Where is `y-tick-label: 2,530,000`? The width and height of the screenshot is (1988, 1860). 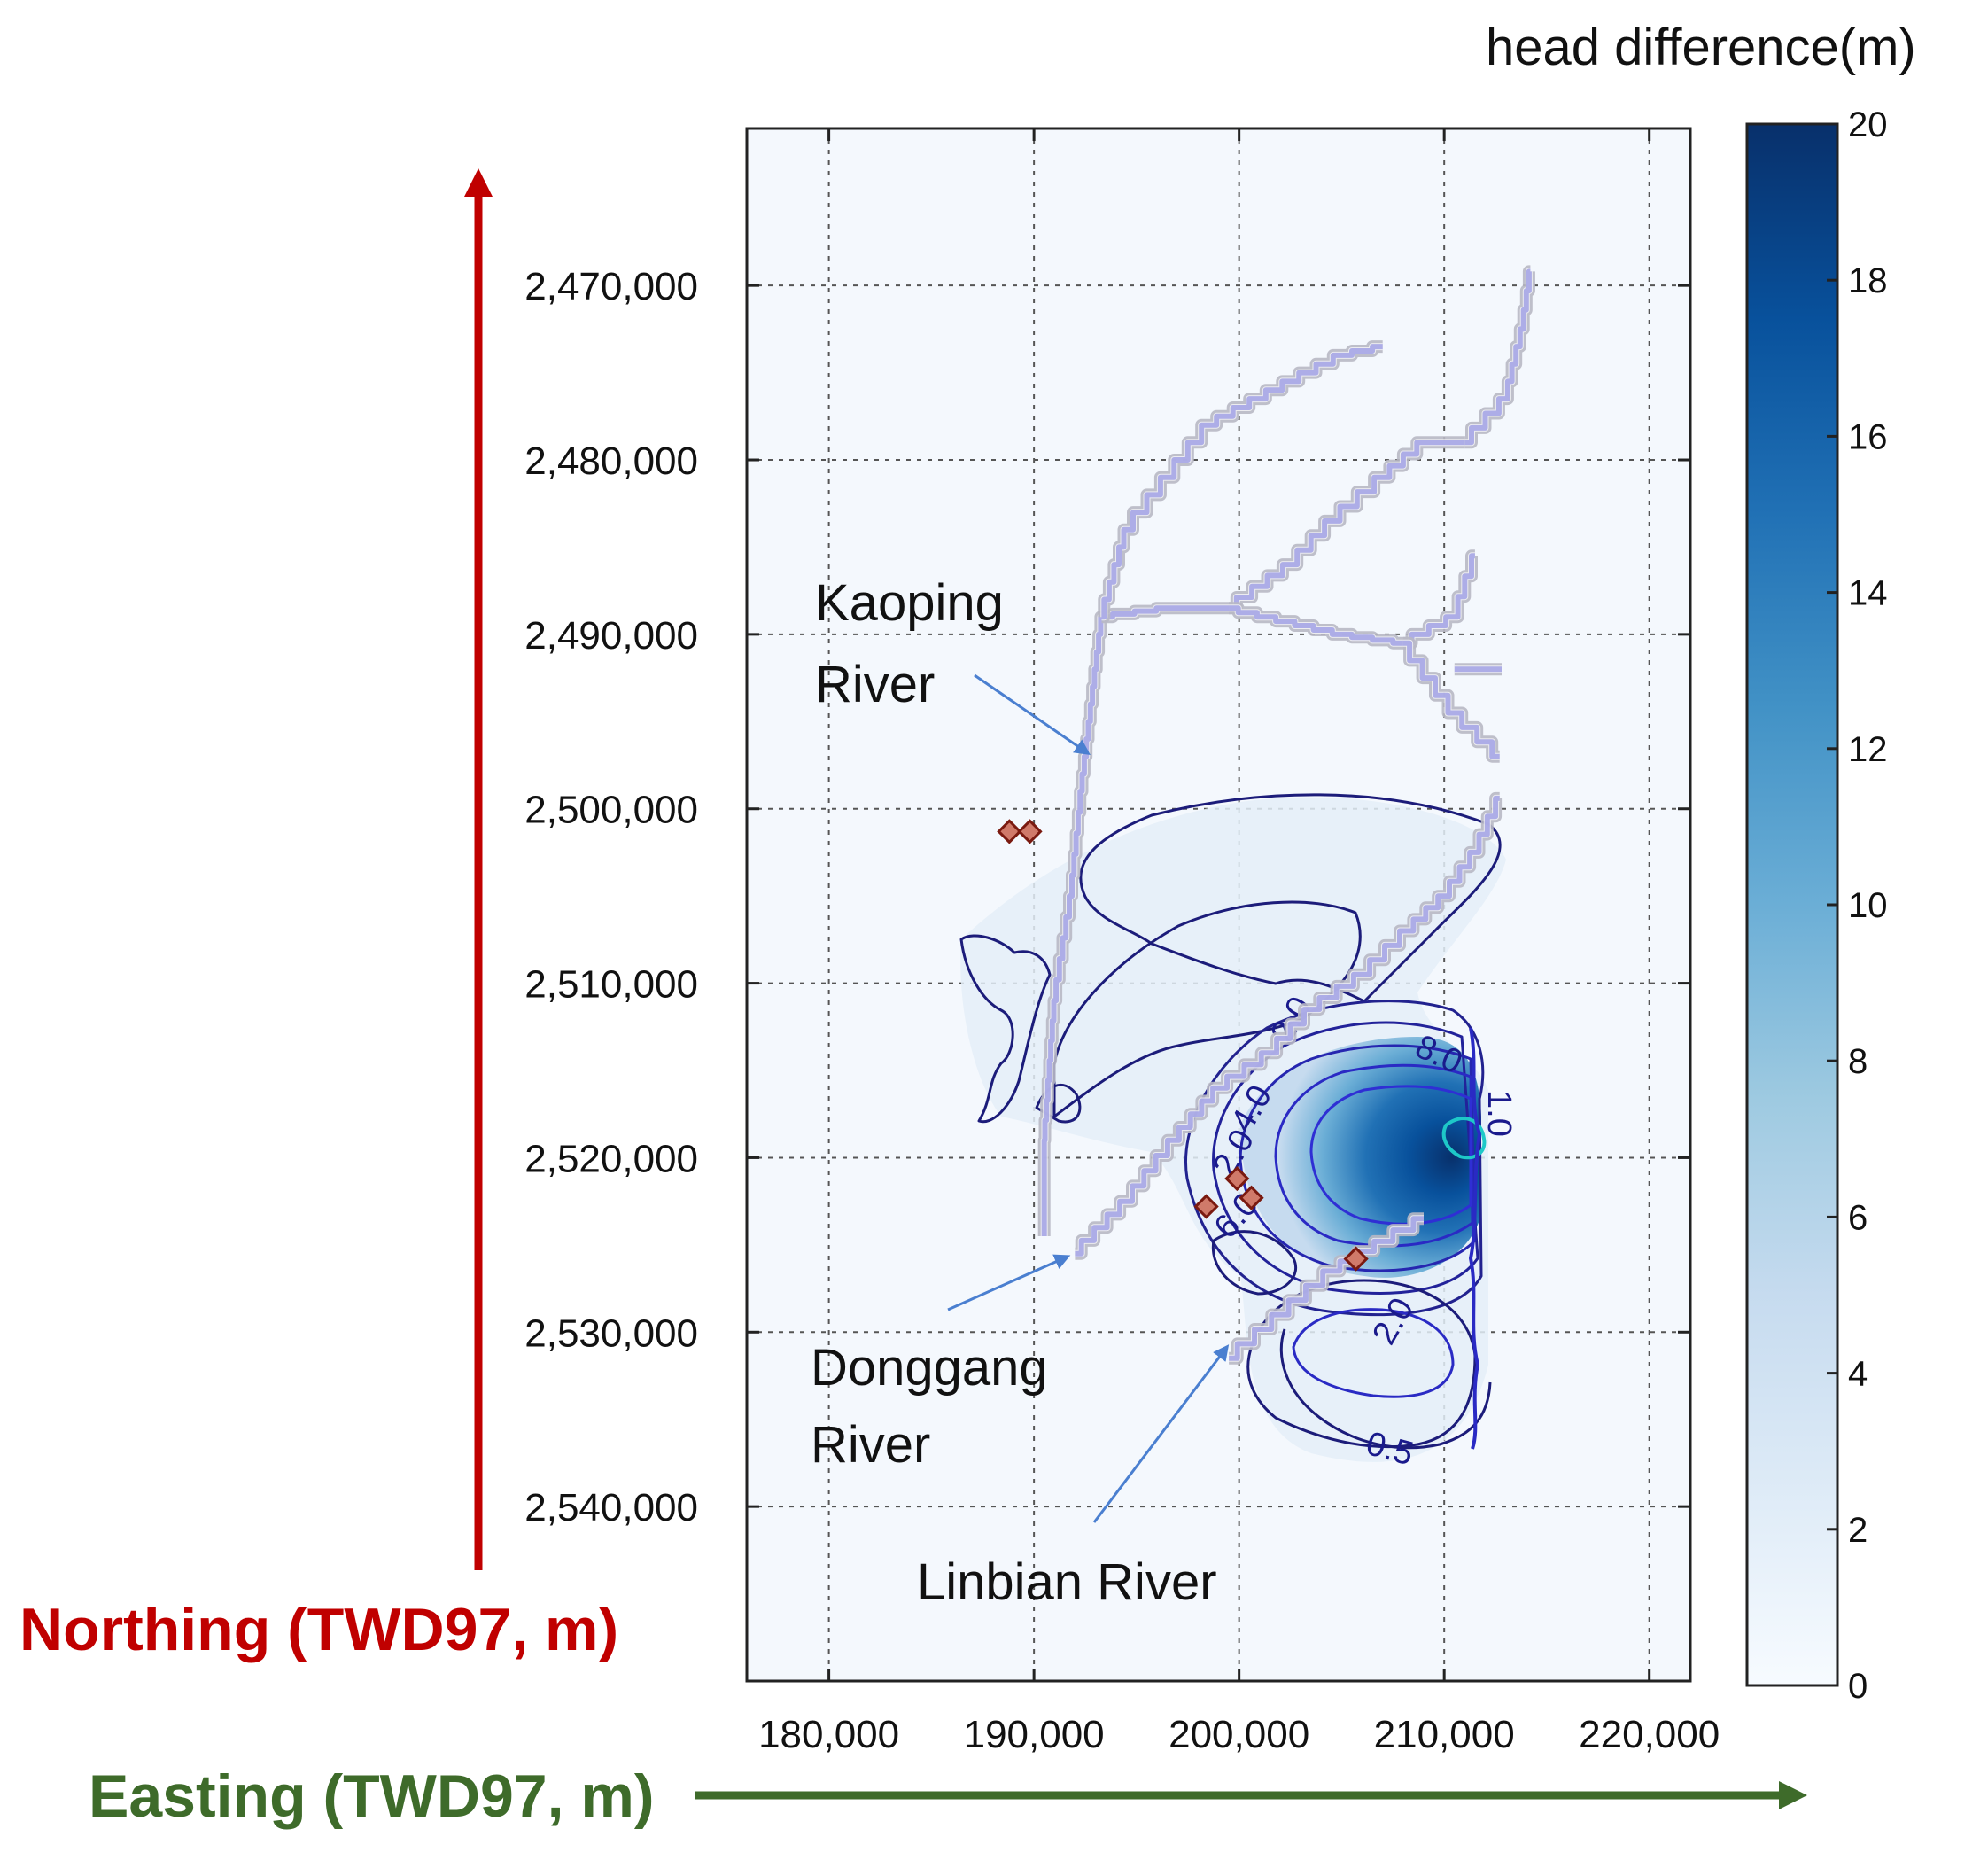 y-tick-label: 2,530,000 is located at coordinates (611, 1333).